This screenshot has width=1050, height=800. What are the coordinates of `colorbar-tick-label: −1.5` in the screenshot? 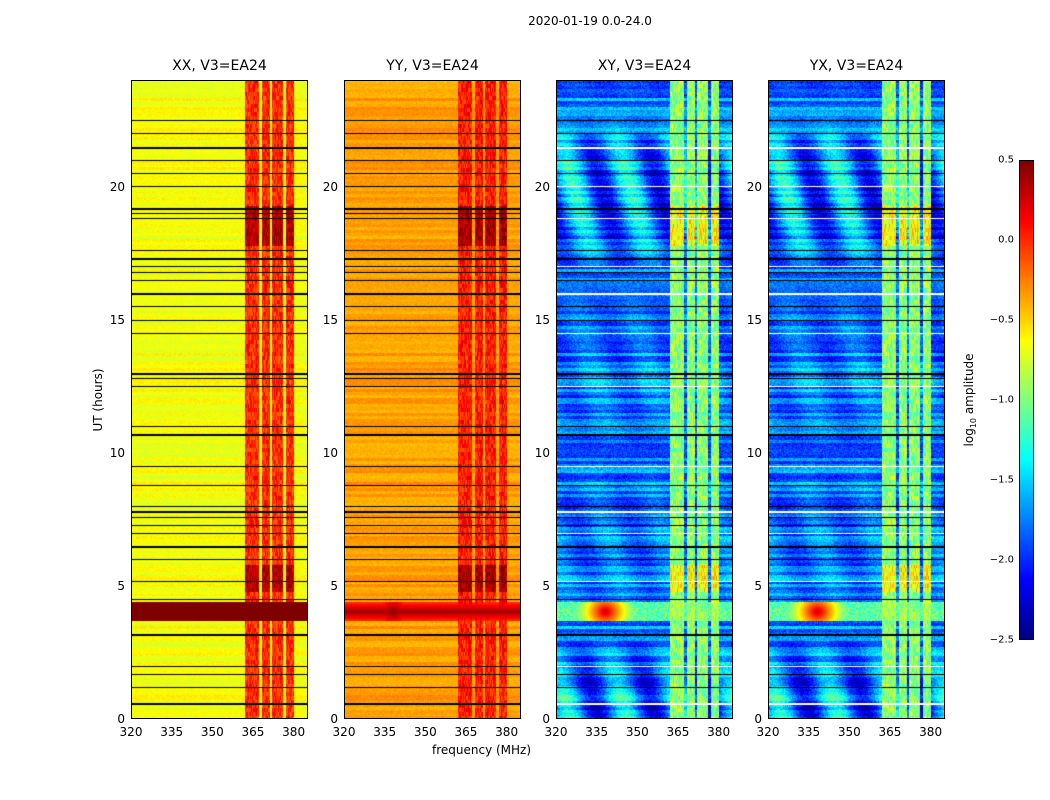 It's located at (1001, 480).